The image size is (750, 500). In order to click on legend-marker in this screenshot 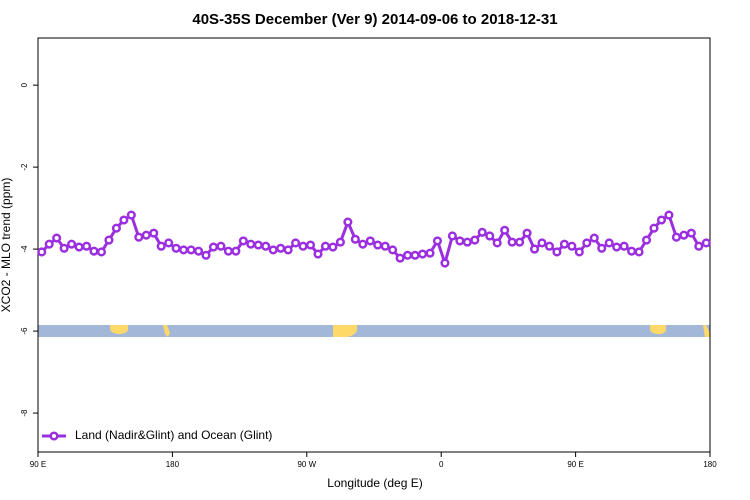, I will do `click(54, 436)`.